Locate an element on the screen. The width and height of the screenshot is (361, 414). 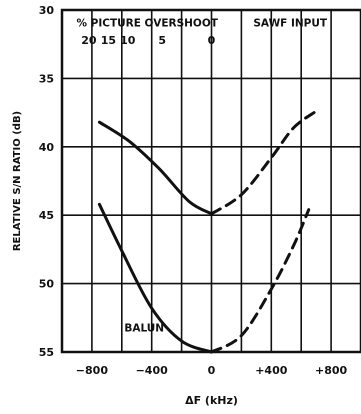
sawf-input-label: SAWF INPUT is located at coordinates (290, 23).